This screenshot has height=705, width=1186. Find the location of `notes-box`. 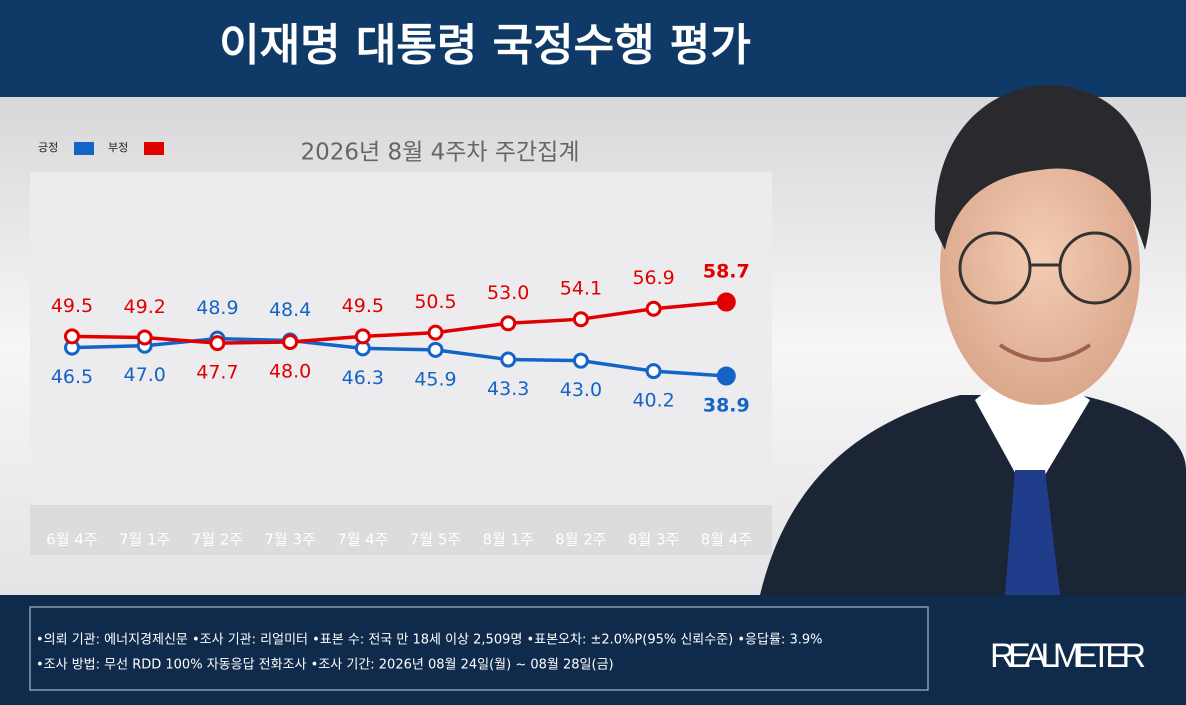

notes-box is located at coordinates (479, 648).